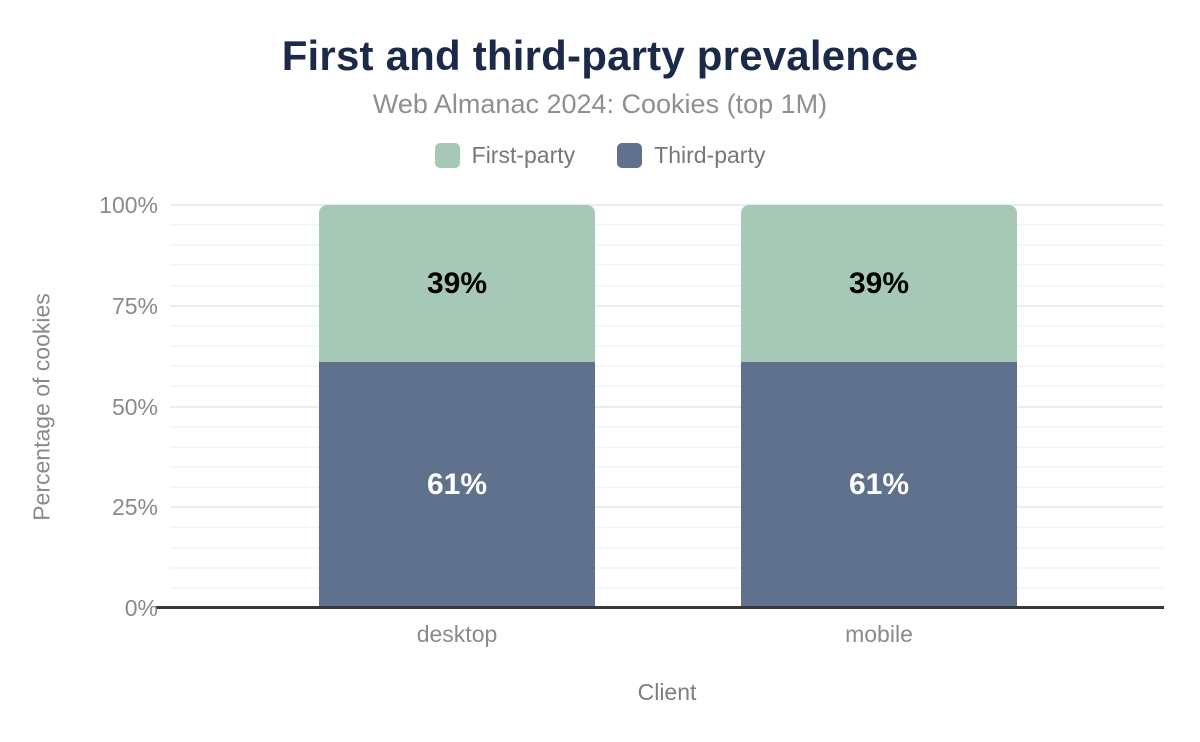 The width and height of the screenshot is (1200, 742). I want to click on x-axis-tick-label: mobile, so click(879, 634).